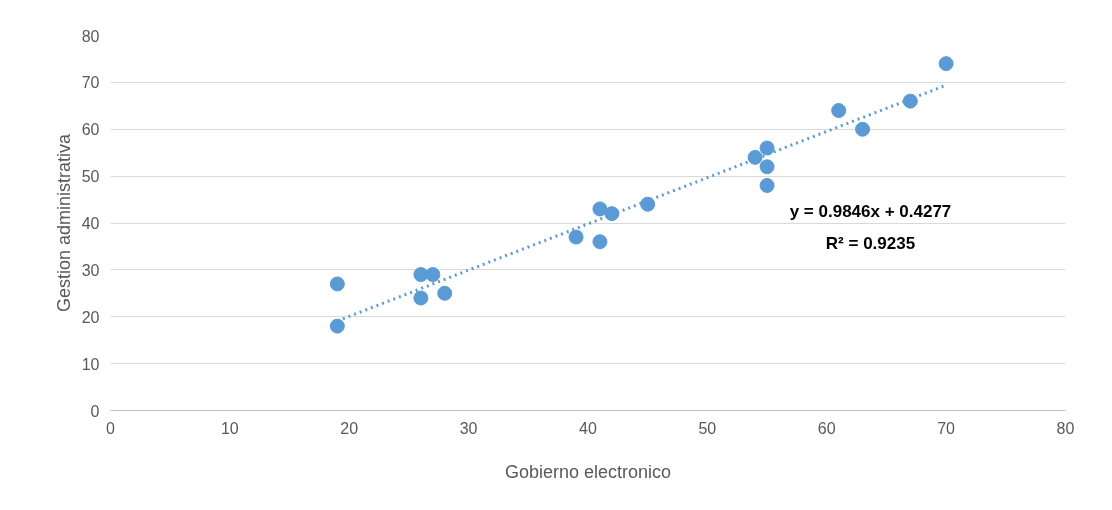 The height and width of the screenshot is (510, 1112). What do you see at coordinates (90, 83) in the screenshot?
I see `y-tick-label: 70` at bounding box center [90, 83].